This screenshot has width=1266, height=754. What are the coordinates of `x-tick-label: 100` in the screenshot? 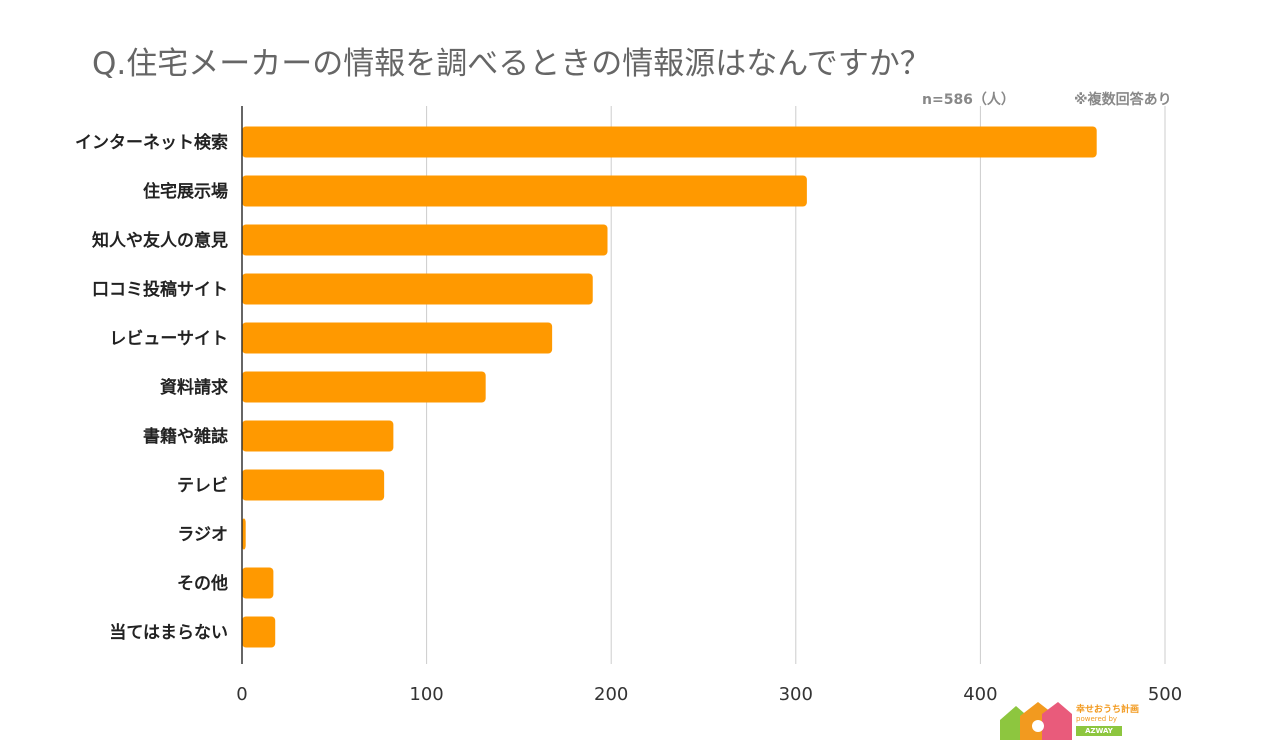 It's located at (426, 694).